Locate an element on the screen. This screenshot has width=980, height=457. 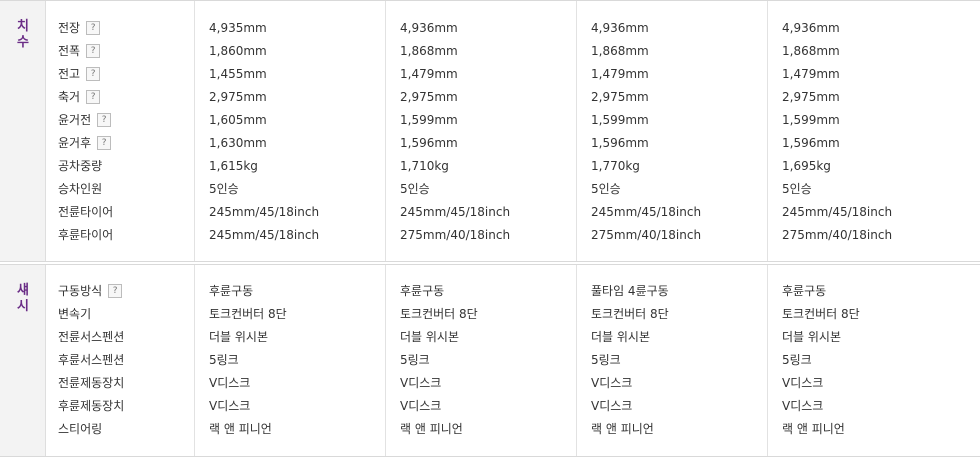
spec-label: 후륜제동장치 is located at coordinates (91, 406).